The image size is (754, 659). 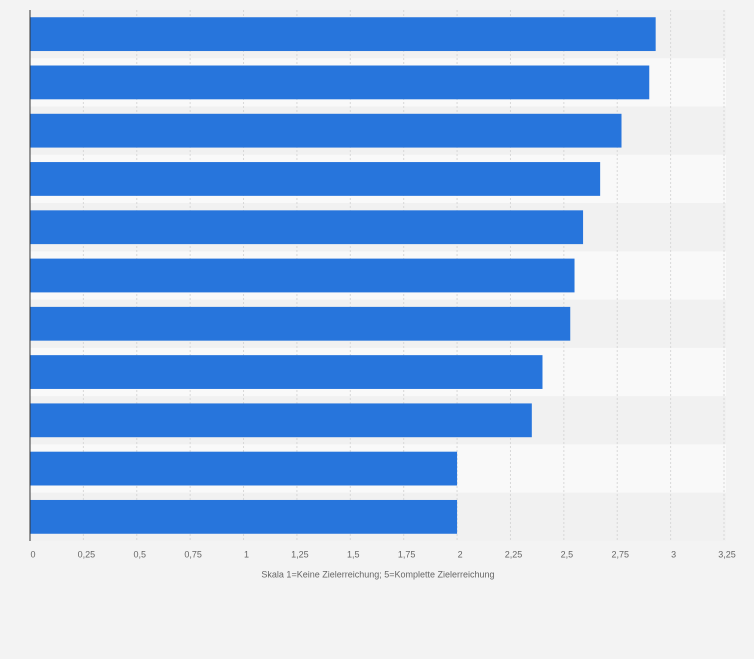 What do you see at coordinates (353, 554) in the screenshot?
I see `x-tick-label: 1,5` at bounding box center [353, 554].